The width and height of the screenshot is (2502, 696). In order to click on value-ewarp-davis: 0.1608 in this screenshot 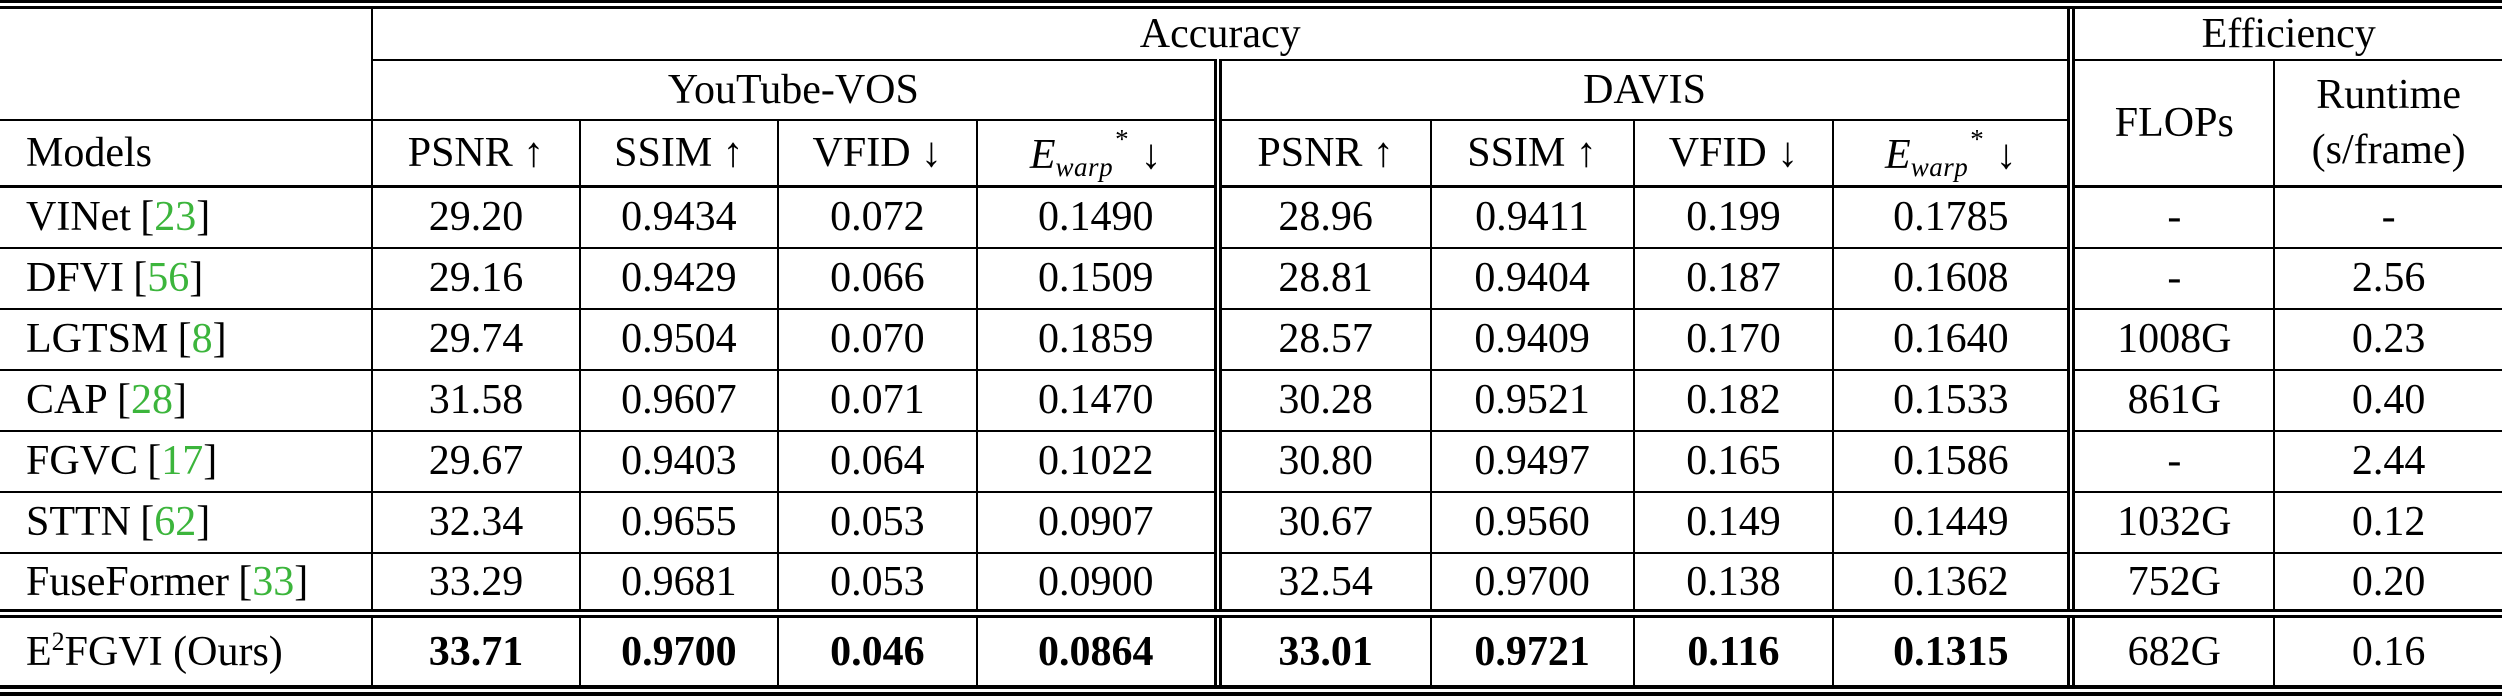, I will do `click(1952, 277)`.